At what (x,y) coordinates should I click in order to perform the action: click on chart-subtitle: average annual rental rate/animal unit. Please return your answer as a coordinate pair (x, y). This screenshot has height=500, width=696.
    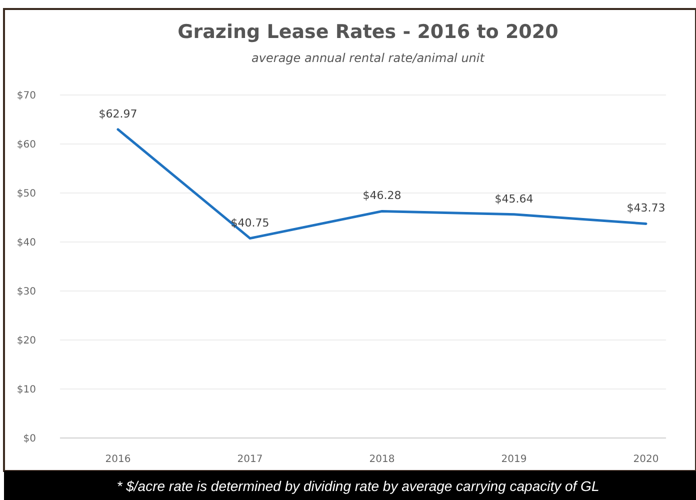
    Looking at the image, I should click on (369, 58).